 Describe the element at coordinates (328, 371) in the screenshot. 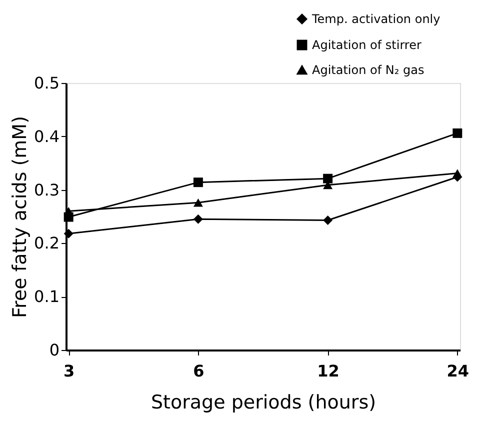

I see `x-tick-label: 12` at that location.